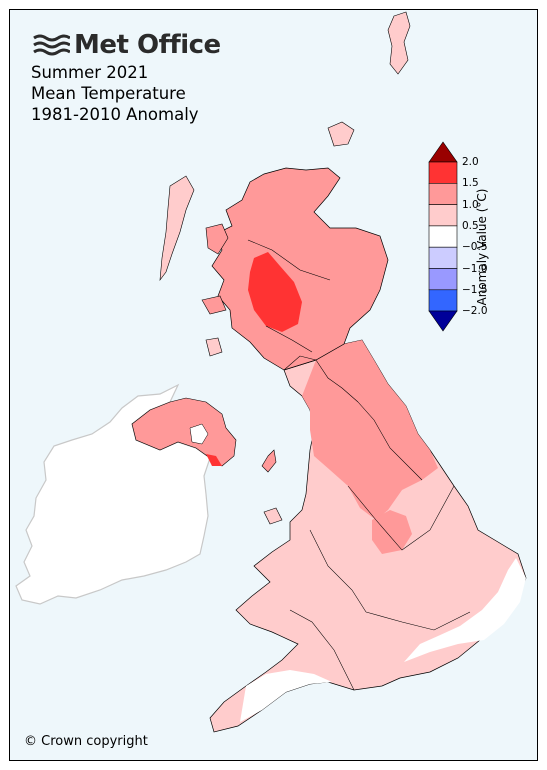 The image size is (547, 770). What do you see at coordinates (273, 516) in the screenshot?
I see `anglesey` at bounding box center [273, 516].